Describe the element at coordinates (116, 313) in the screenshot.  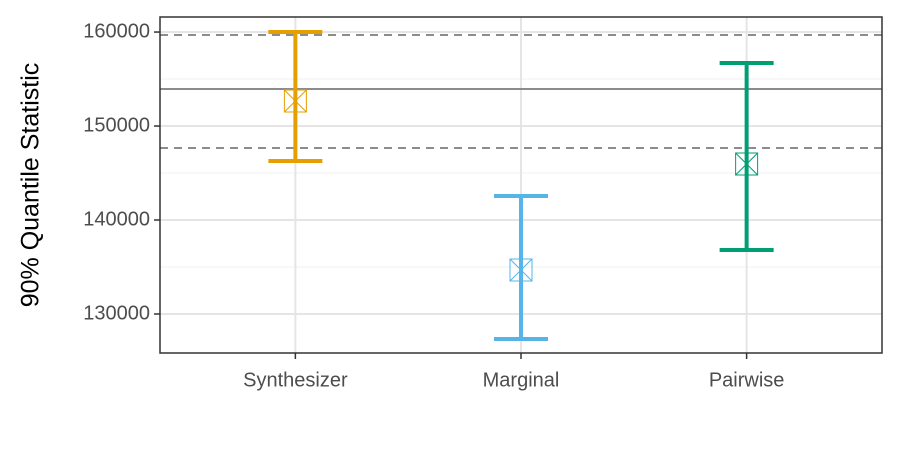
I see `y-tick-label: 130000` at that location.